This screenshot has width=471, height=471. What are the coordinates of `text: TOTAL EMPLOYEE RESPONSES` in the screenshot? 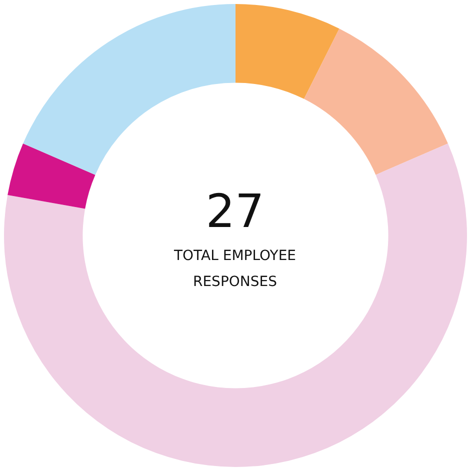 It's located at (235, 269).